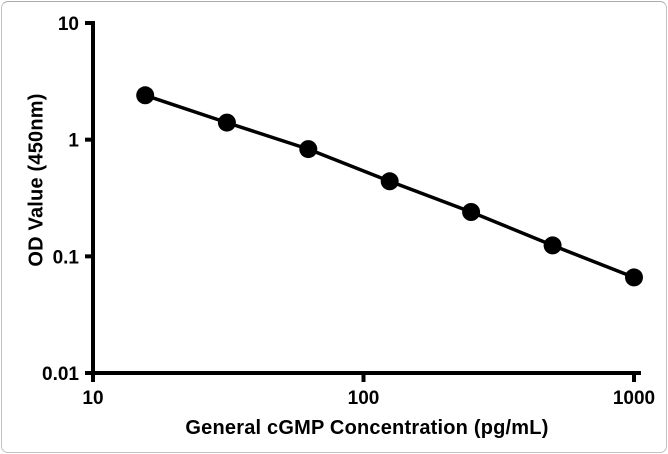  I want to click on x-axis-tick-label: 100, so click(364, 398).